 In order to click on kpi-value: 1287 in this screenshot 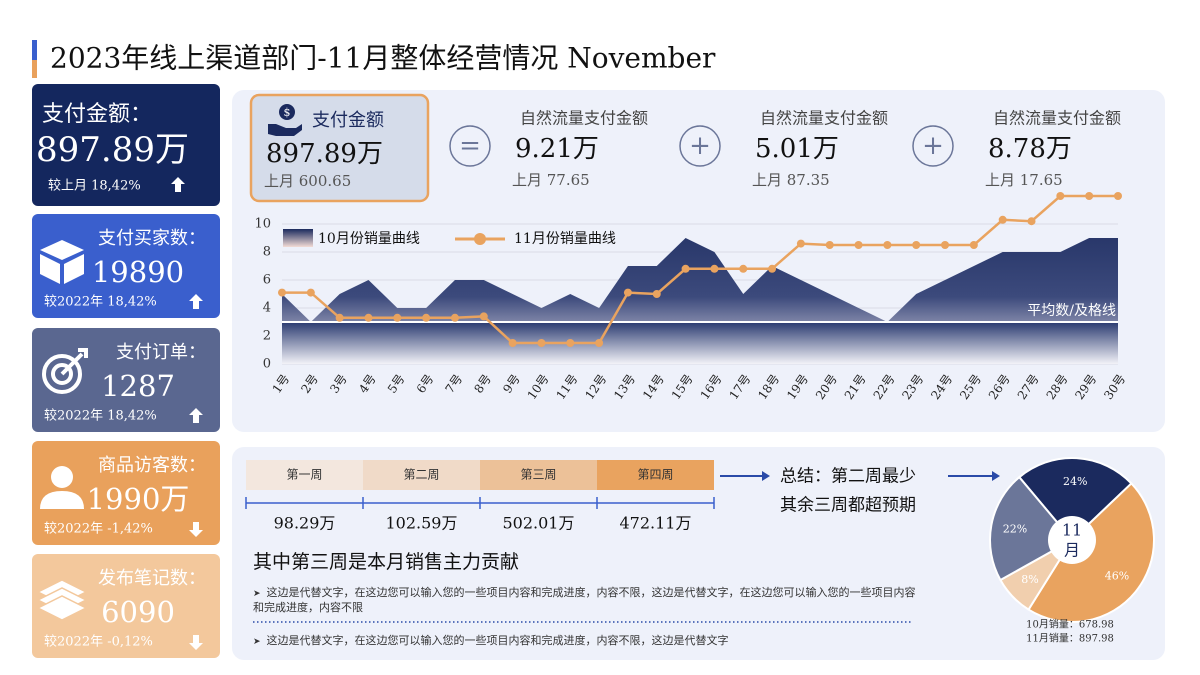, I will do `click(138, 386)`.